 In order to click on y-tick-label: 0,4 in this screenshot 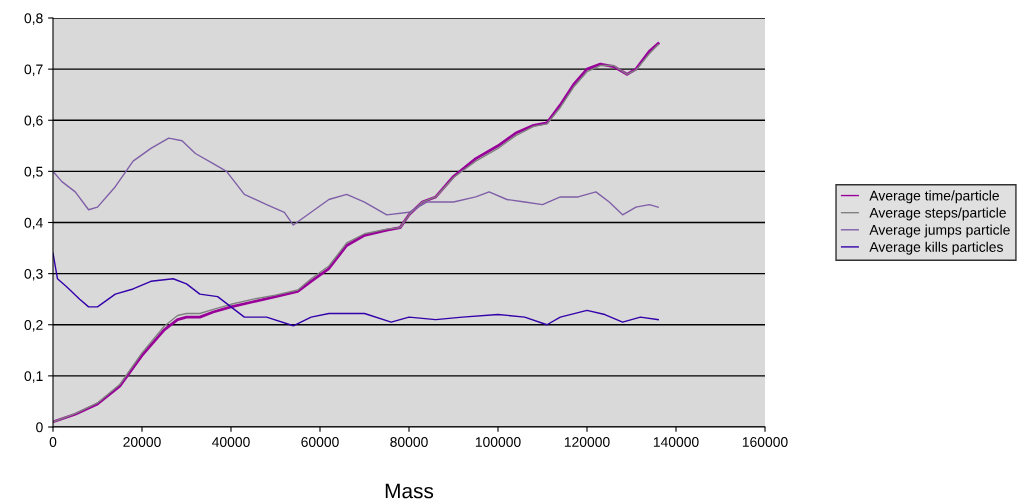, I will do `click(33, 223)`.